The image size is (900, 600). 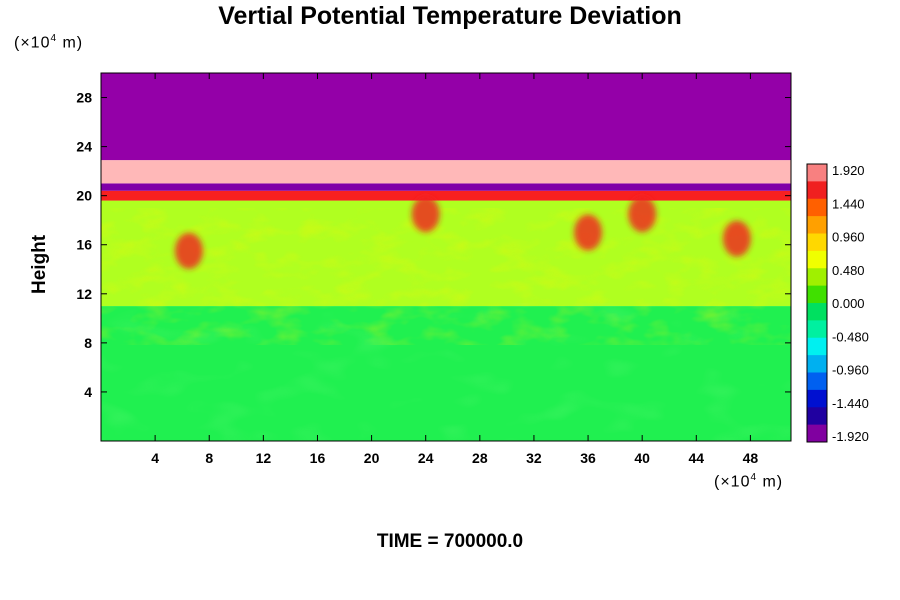 What do you see at coordinates (49, 42) in the screenshot?
I see `y-axis-unit: (×104 m)` at bounding box center [49, 42].